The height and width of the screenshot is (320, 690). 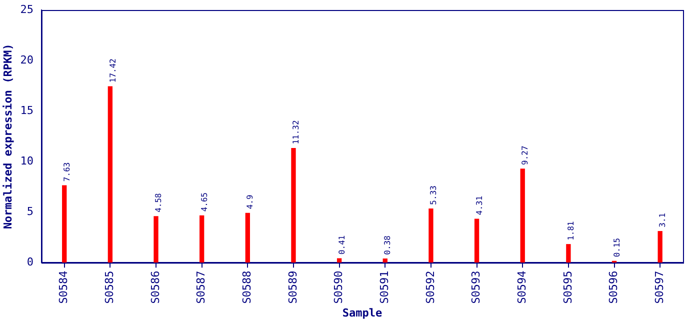 What do you see at coordinates (362, 313) in the screenshot?
I see `x-axis-title: Sample` at bounding box center [362, 313].